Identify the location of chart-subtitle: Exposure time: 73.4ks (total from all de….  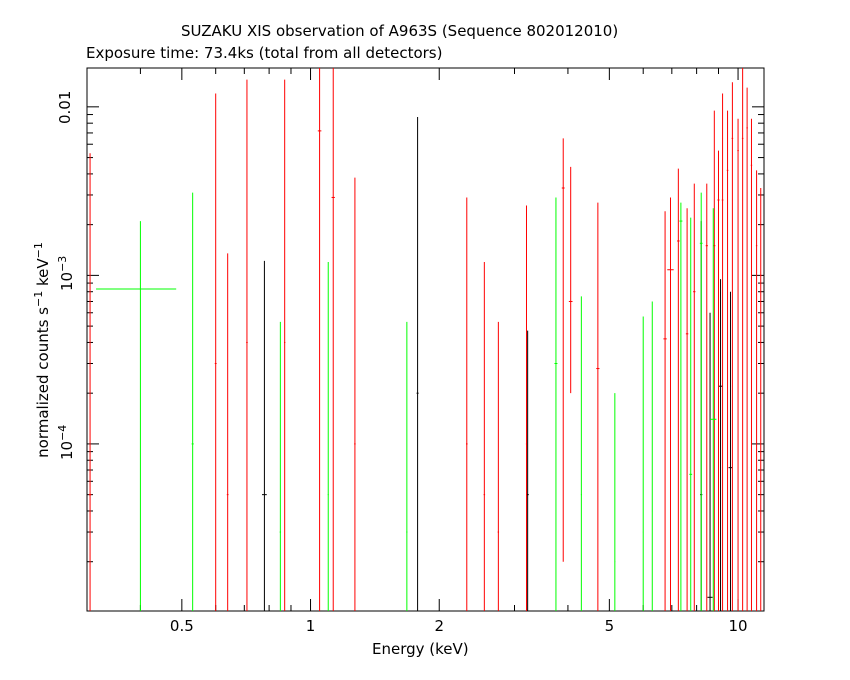
(264, 53).